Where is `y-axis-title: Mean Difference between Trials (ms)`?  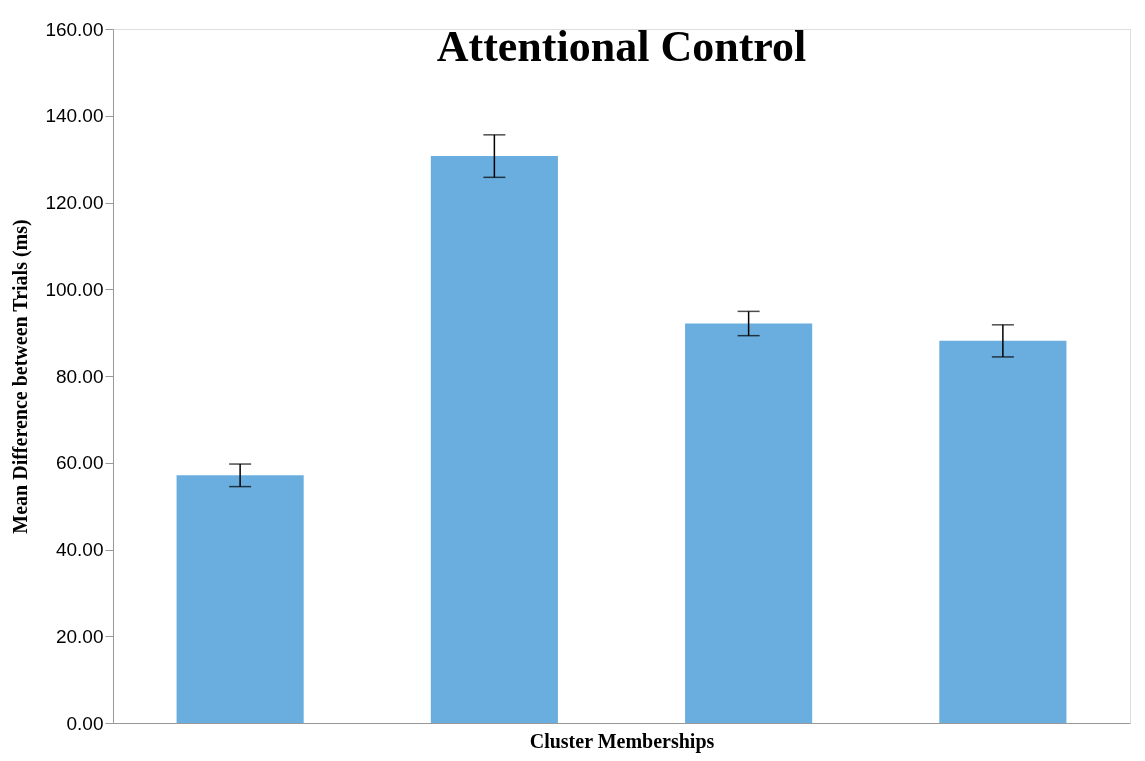 y-axis-title: Mean Difference between Trials (ms) is located at coordinates (21, 376).